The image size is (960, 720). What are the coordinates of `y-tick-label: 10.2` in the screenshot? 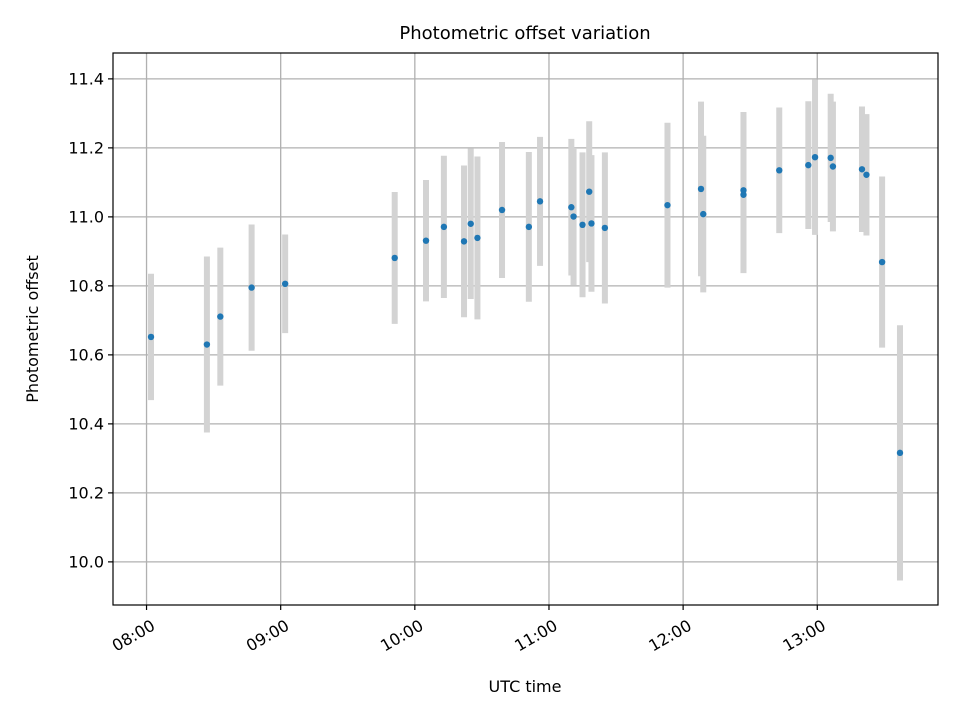 It's located at (86, 492).